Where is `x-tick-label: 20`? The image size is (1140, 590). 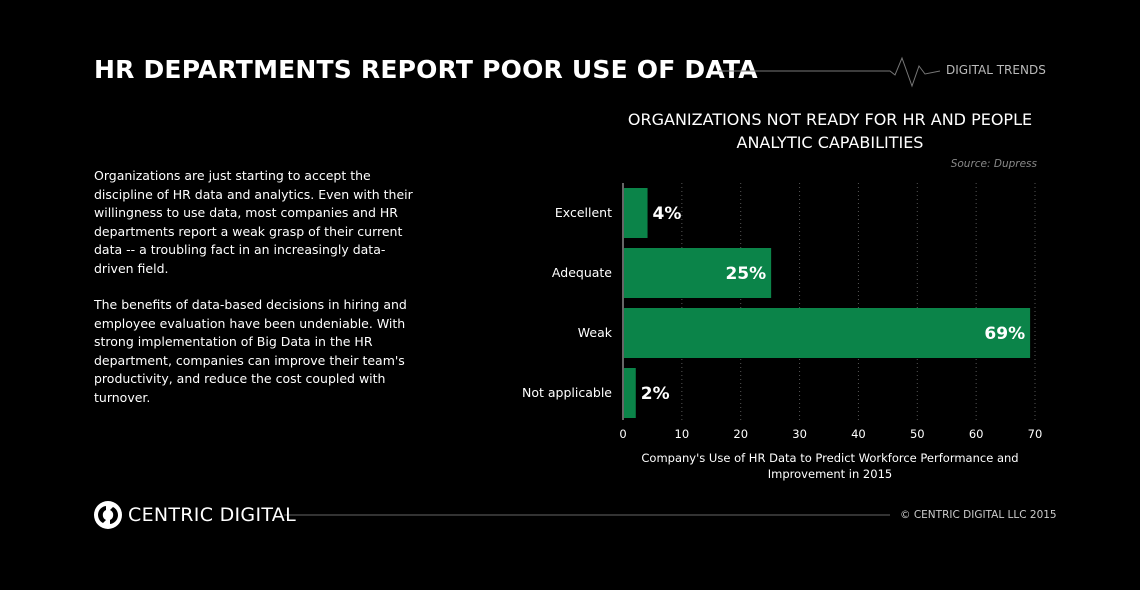 x-tick-label: 20 is located at coordinates (740, 434).